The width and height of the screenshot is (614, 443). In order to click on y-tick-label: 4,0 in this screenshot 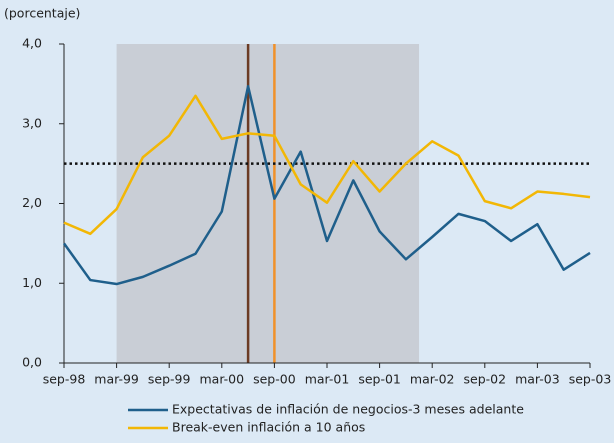, I will do `click(32, 43)`.